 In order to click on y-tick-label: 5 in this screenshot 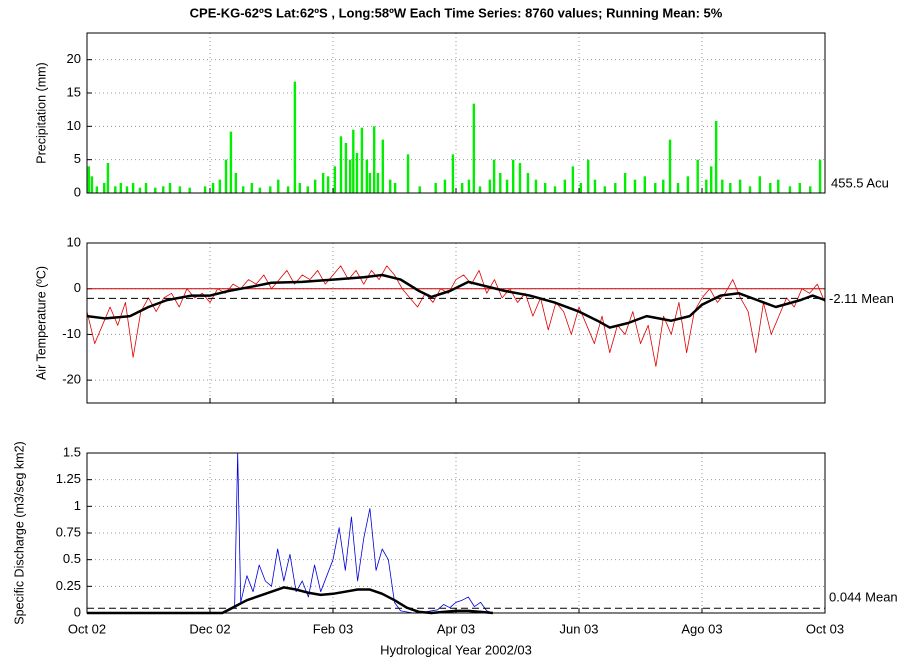, I will do `click(77, 158)`.